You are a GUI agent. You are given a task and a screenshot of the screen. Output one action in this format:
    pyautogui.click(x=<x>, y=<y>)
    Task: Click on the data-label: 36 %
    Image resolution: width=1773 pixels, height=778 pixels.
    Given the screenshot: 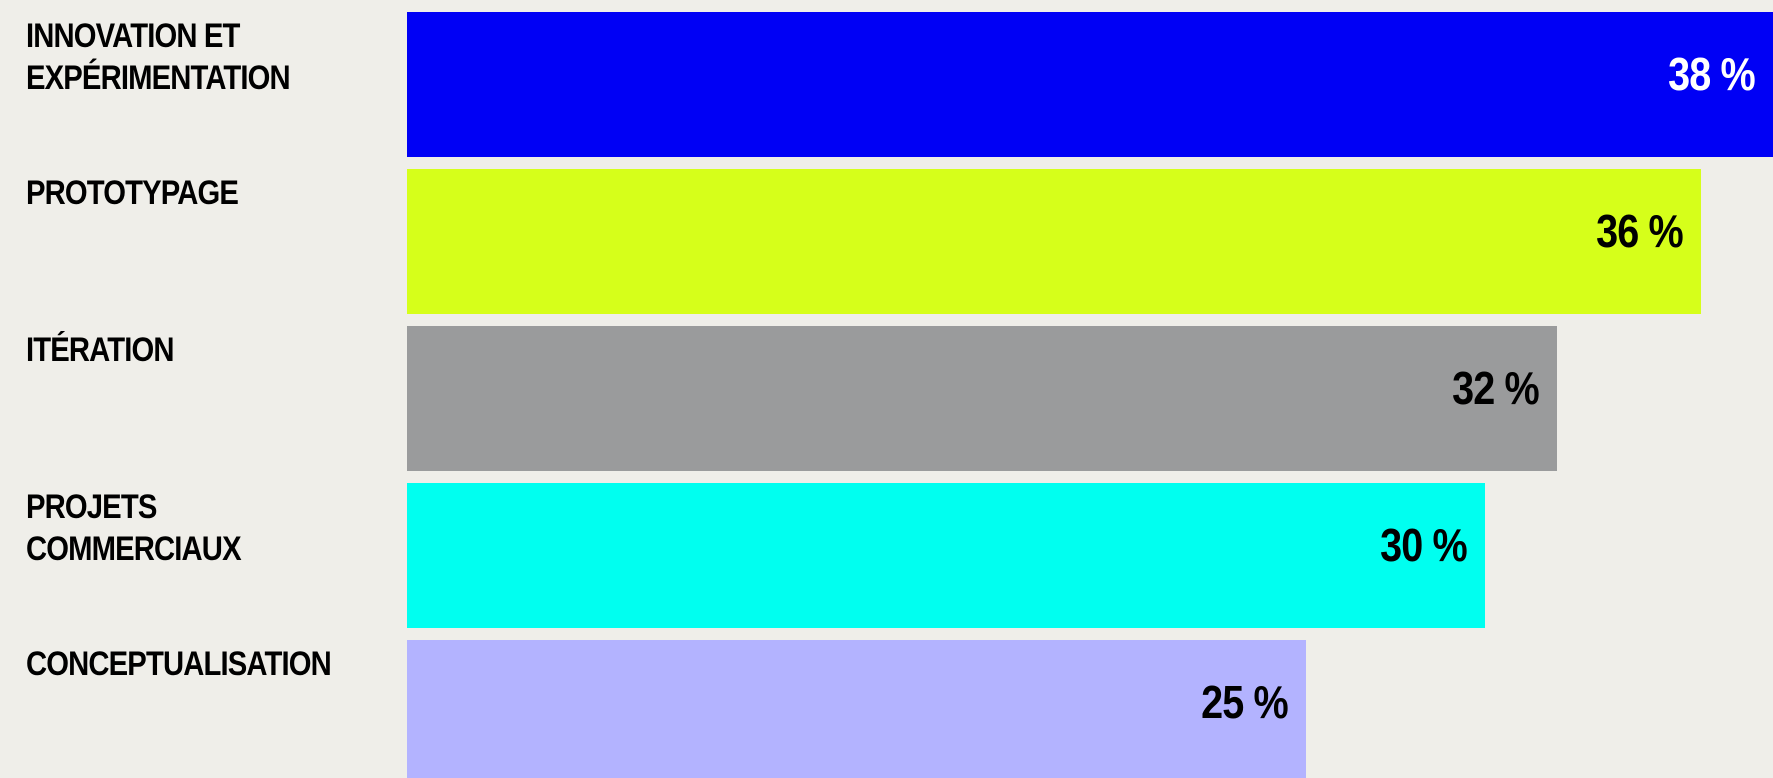 What is the action you would take?
    pyautogui.click(x=1640, y=231)
    